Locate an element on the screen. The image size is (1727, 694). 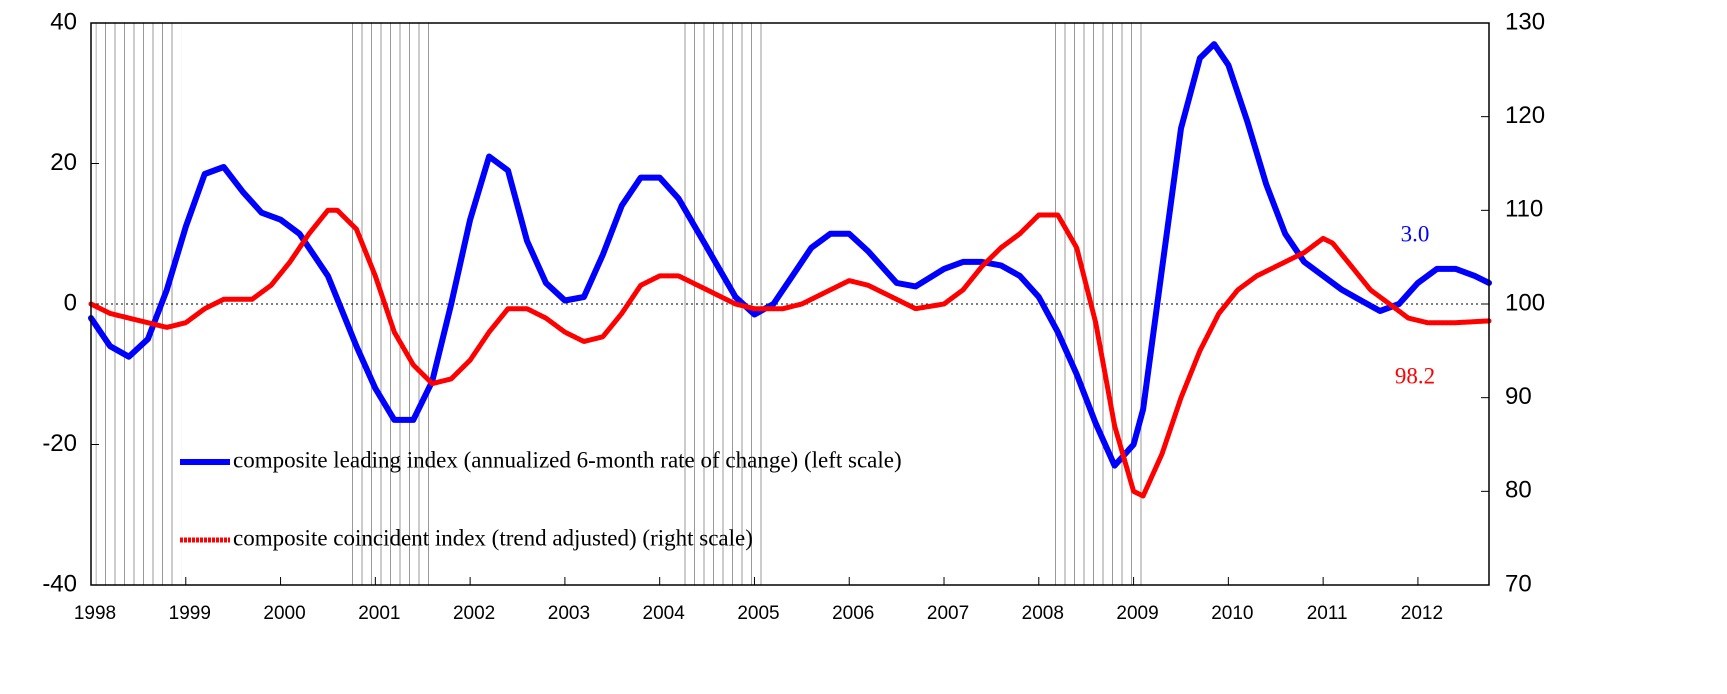
y2-tick-label: 80 is located at coordinates (1518, 490).